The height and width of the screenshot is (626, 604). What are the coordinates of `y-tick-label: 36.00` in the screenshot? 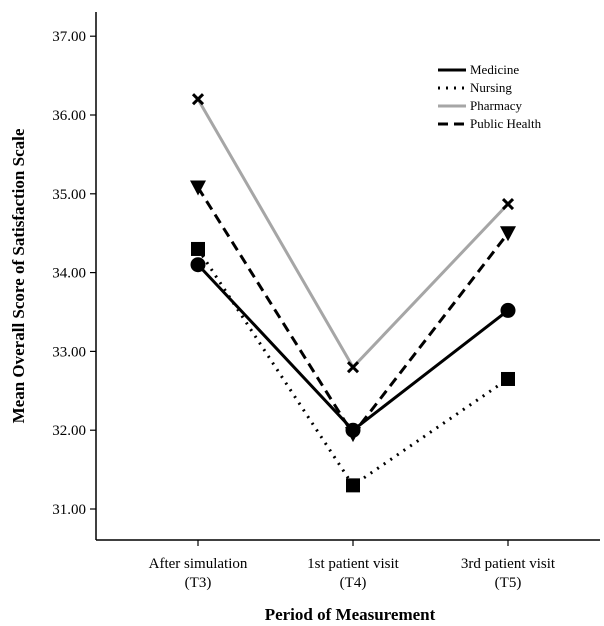 It's located at (69, 116).